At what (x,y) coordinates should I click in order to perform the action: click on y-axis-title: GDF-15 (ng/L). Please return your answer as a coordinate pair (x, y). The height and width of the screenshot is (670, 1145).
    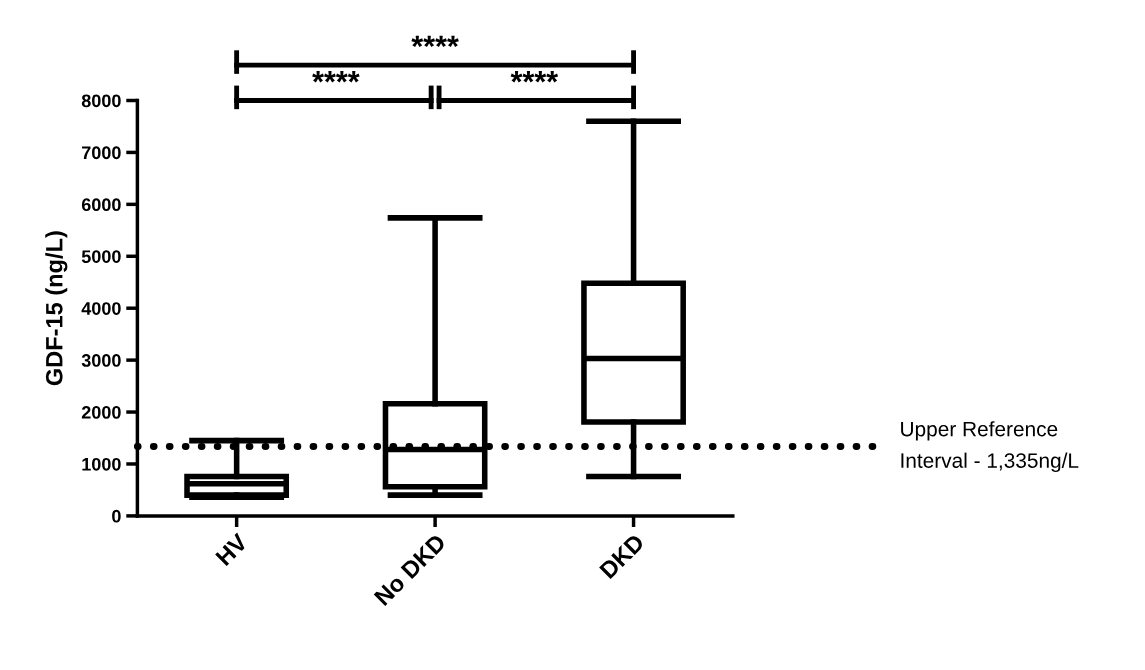
    Looking at the image, I should click on (56, 308).